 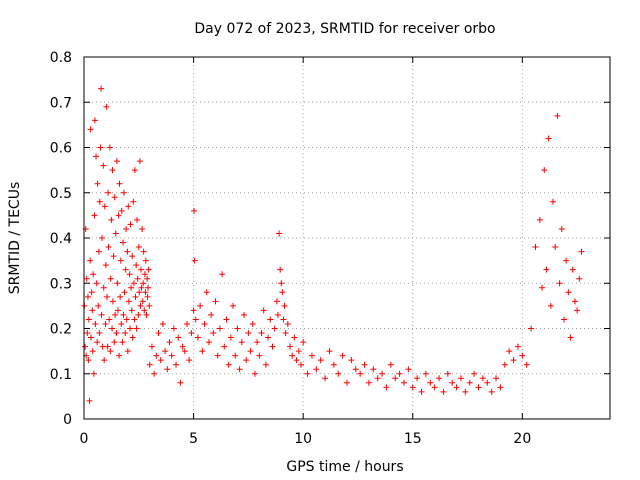 What do you see at coordinates (61, 58) in the screenshot?
I see `y-tick-label: 0.8` at bounding box center [61, 58].